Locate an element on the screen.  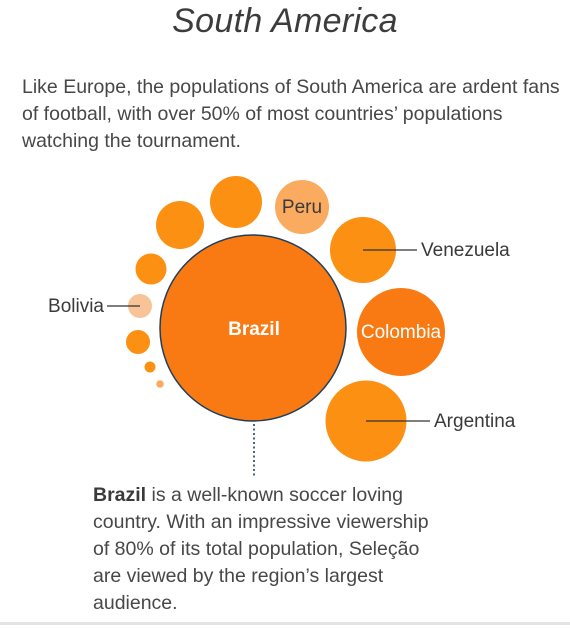
bubble-colombia is located at coordinates (401, 332).